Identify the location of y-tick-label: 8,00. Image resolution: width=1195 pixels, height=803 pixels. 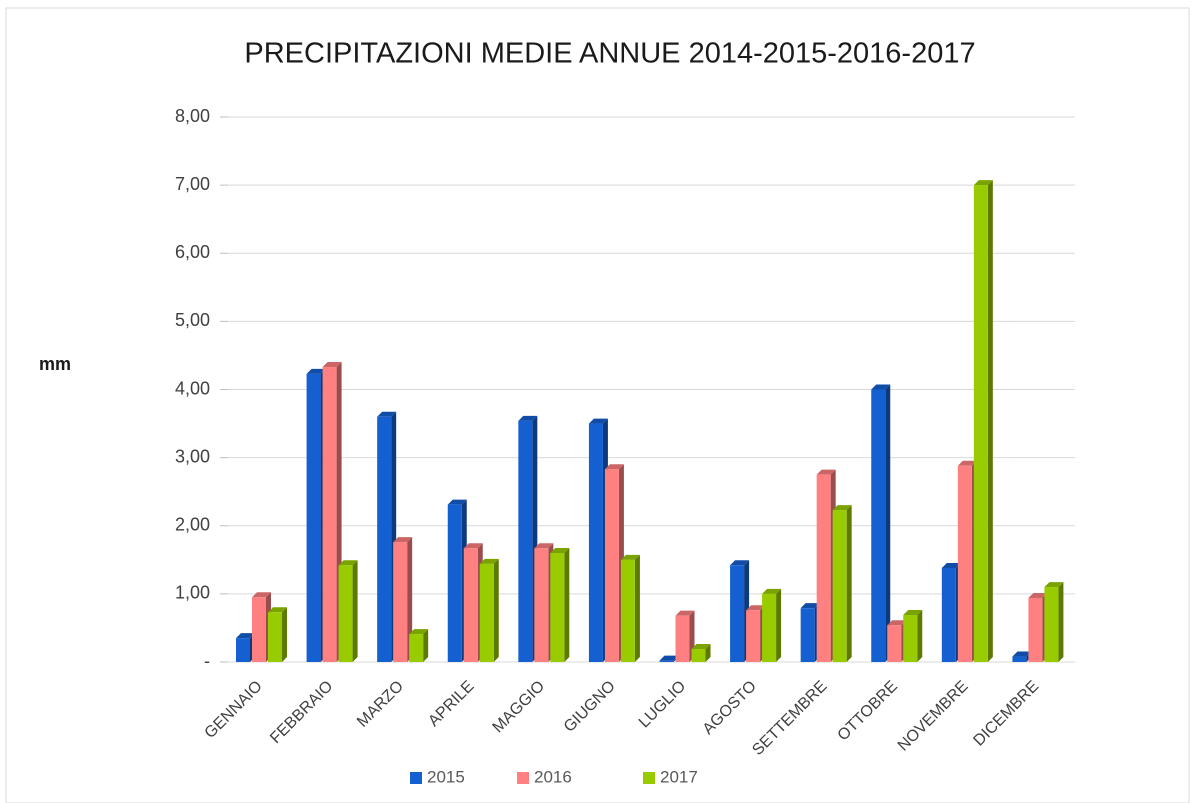
(192, 116).